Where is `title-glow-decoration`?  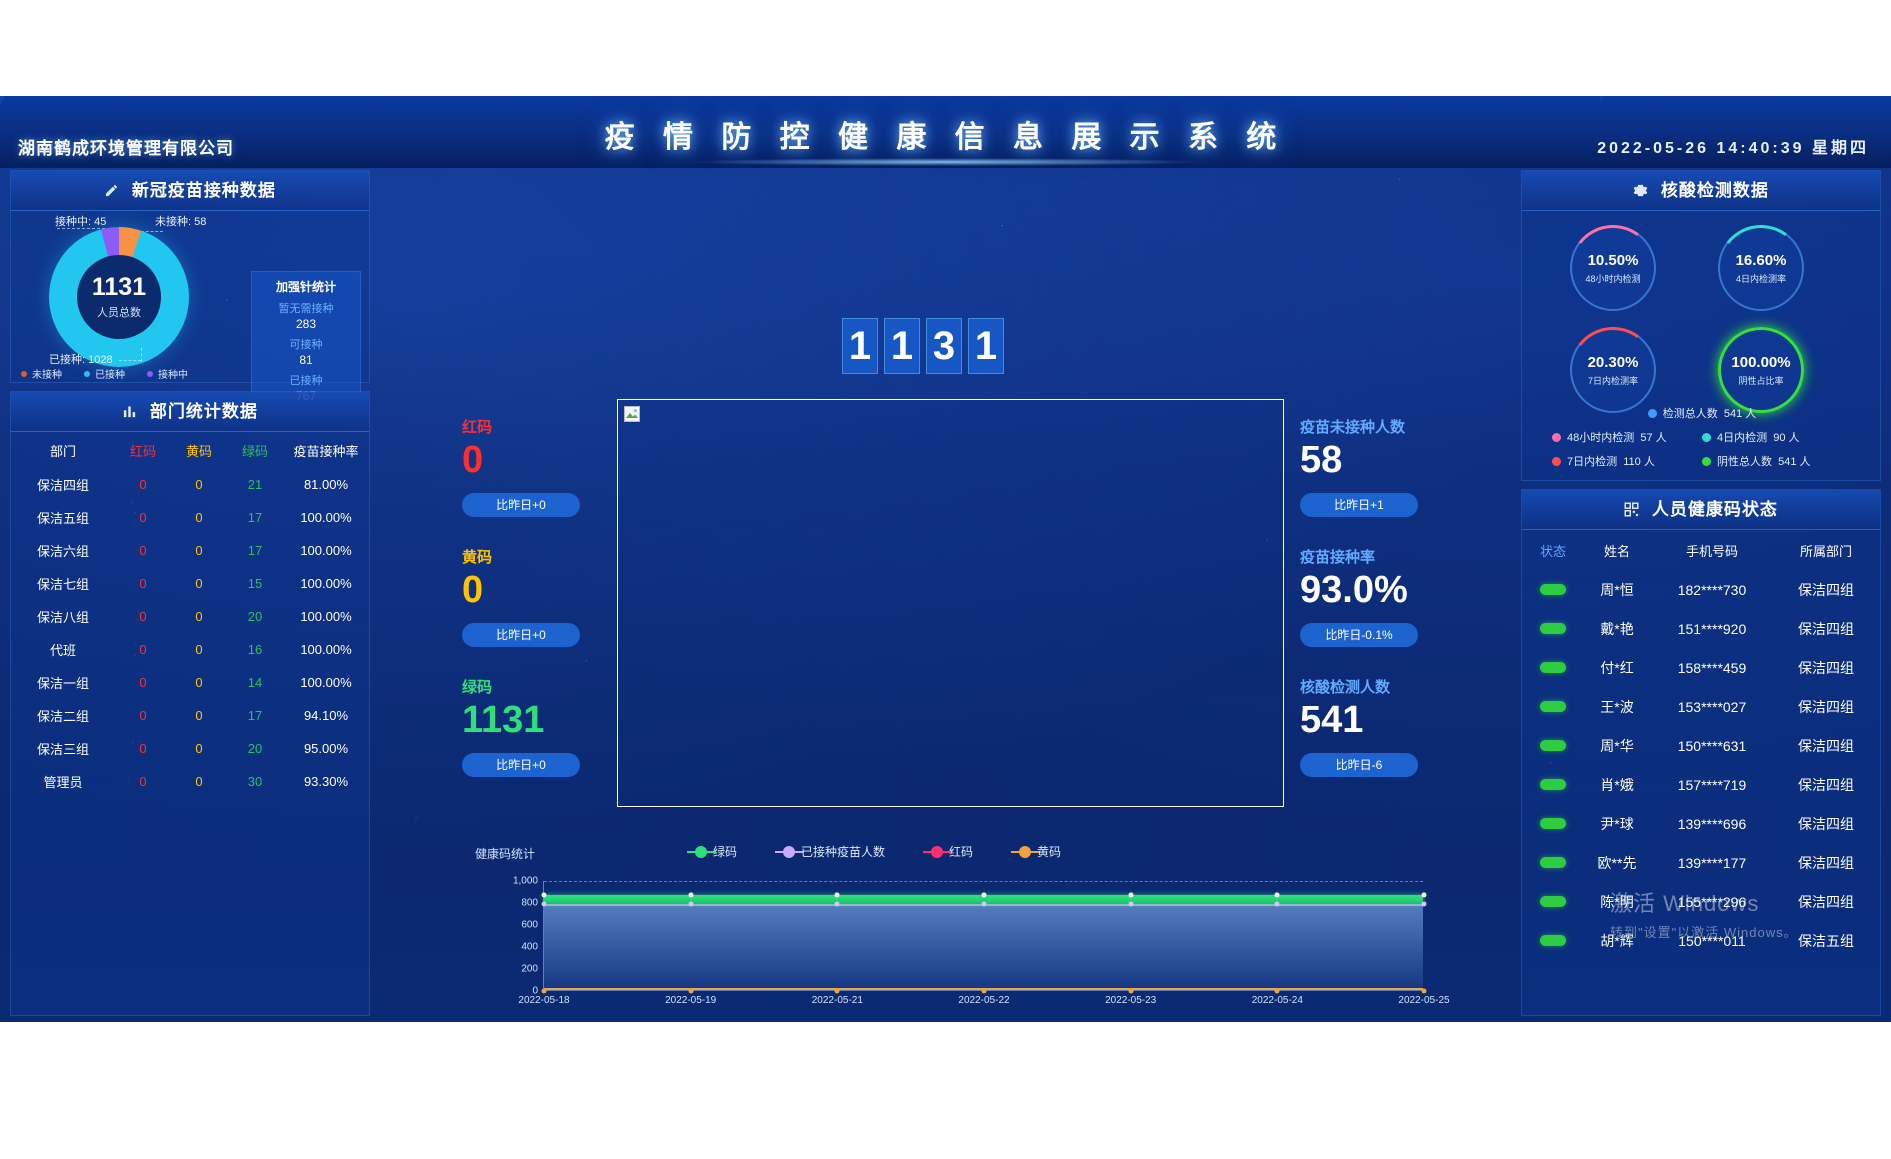 title-glow-decoration is located at coordinates (945, 162).